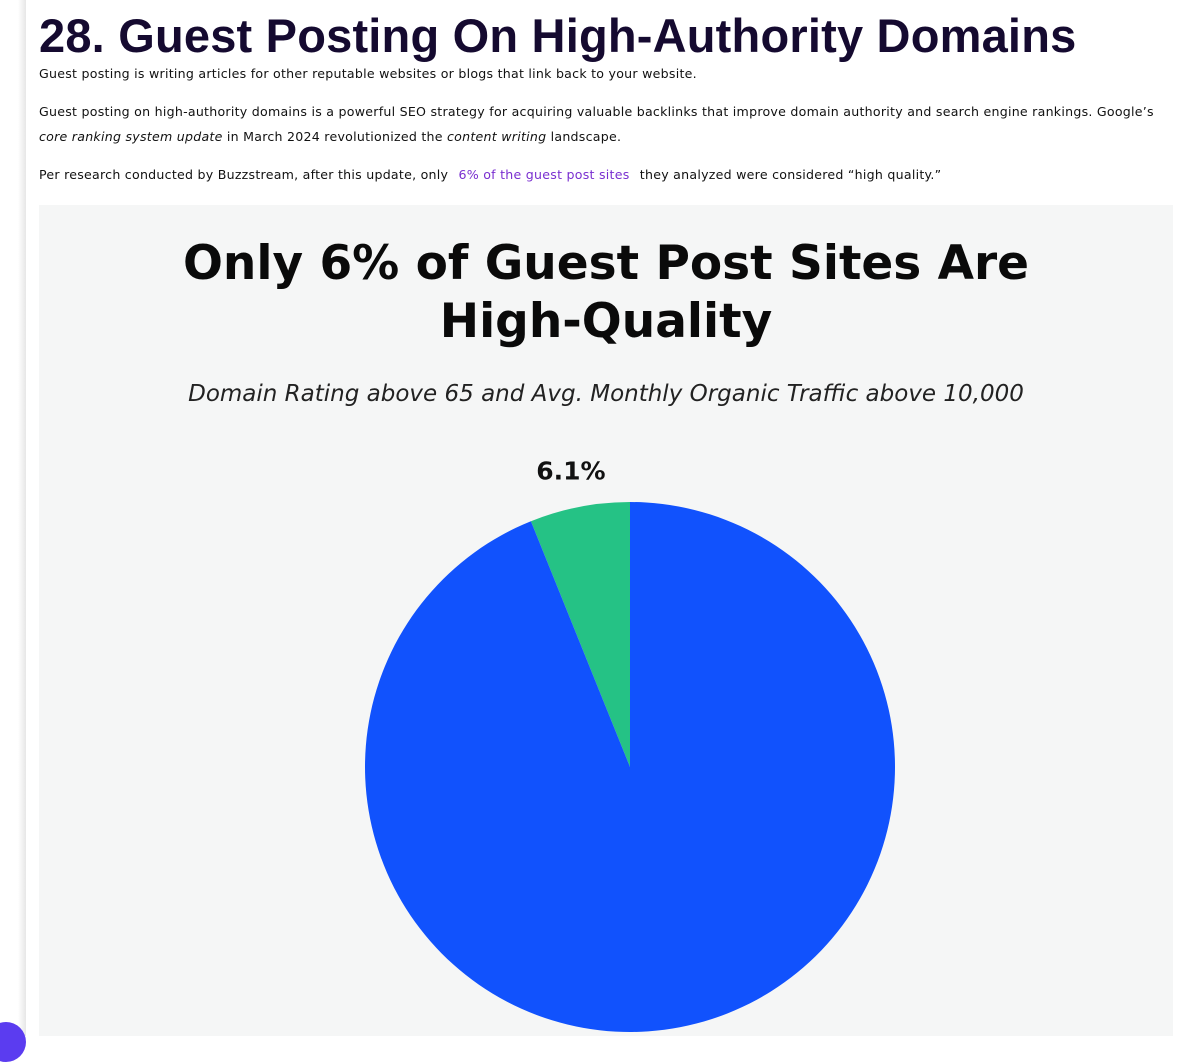  What do you see at coordinates (497, 136) in the screenshot?
I see `emphasis: content writing` at bounding box center [497, 136].